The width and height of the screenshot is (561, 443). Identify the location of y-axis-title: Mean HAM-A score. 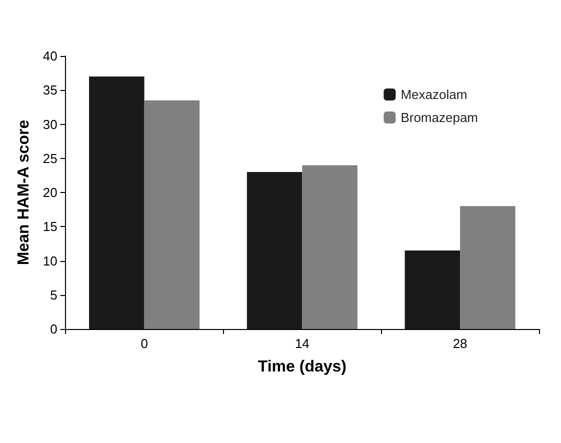
(24, 193).